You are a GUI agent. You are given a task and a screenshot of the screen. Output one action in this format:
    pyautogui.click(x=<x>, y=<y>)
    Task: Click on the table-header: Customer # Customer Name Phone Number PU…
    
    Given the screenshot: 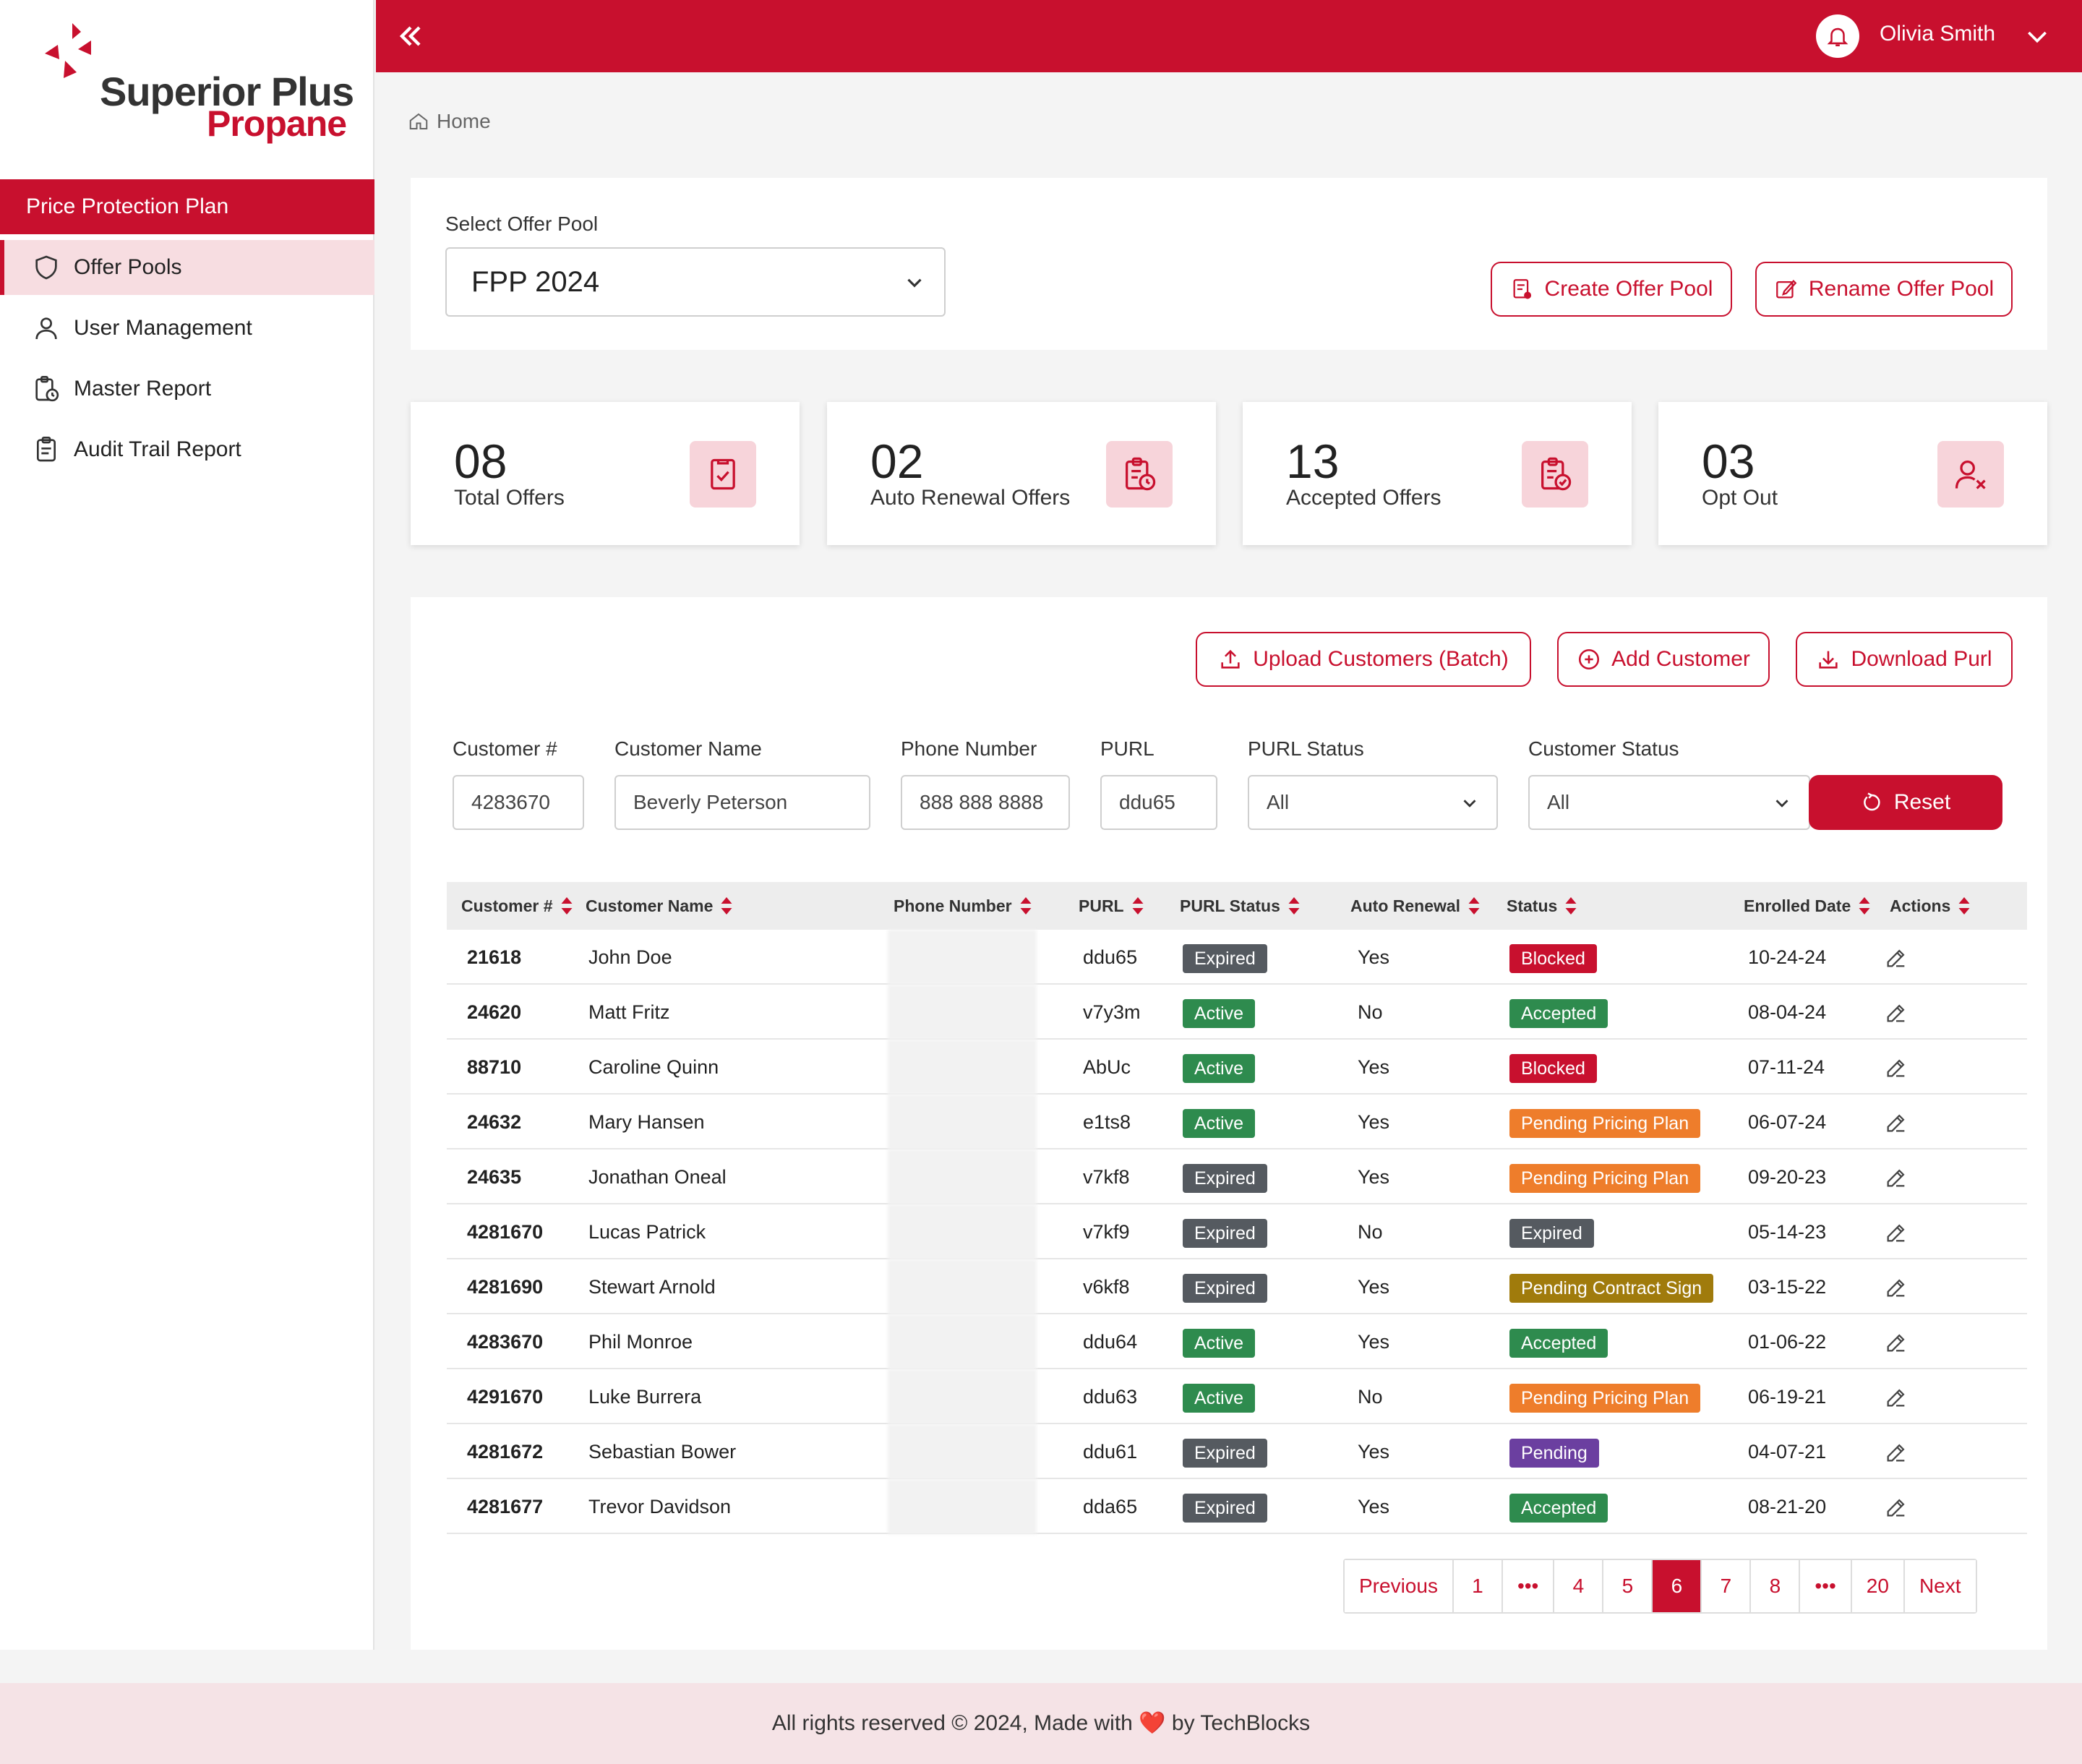 What is the action you would take?
    pyautogui.click(x=1237, y=906)
    